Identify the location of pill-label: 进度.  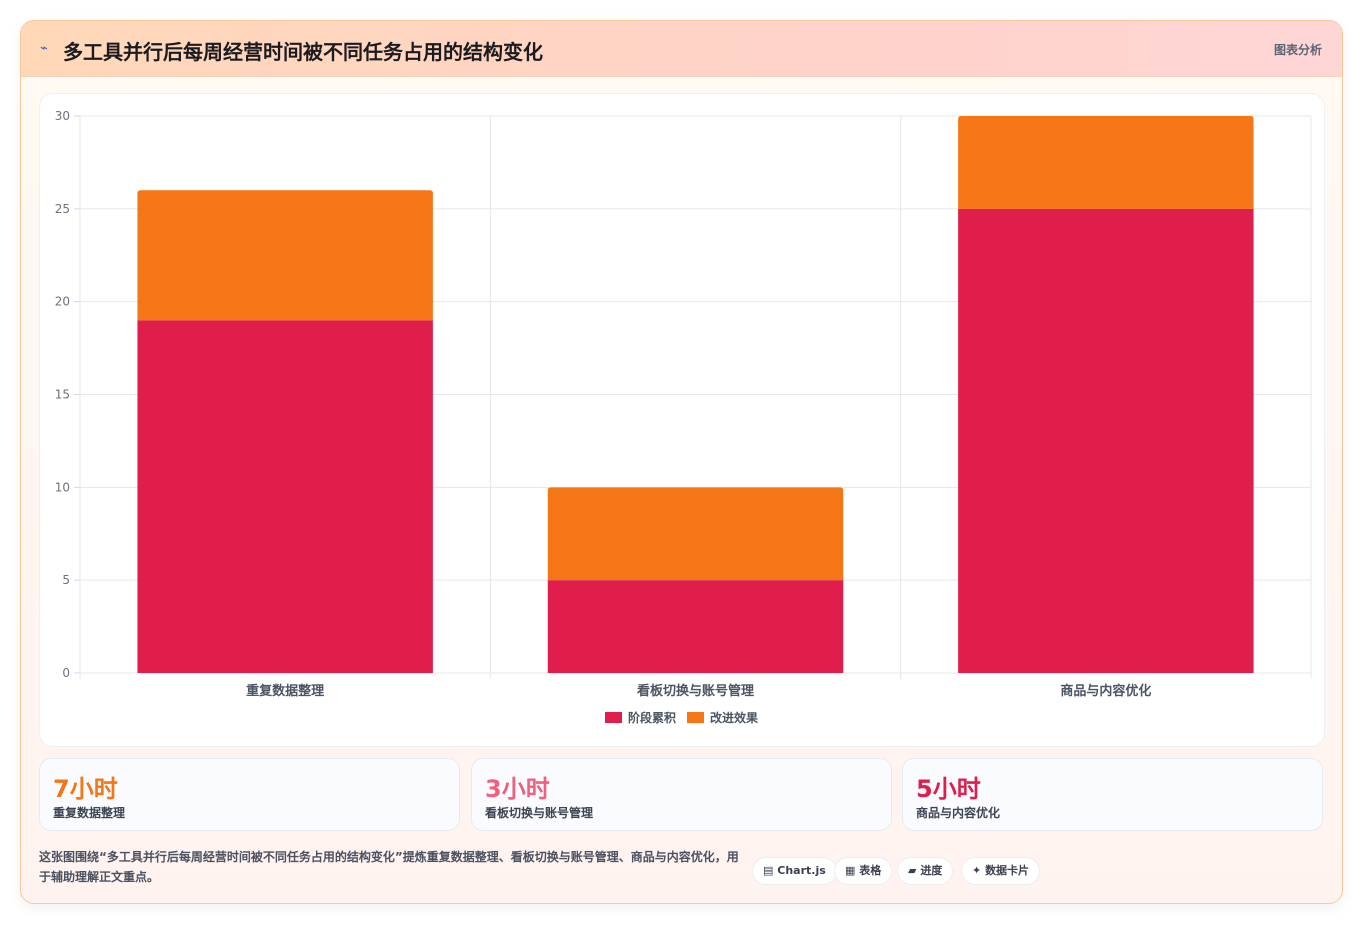
(931, 870).